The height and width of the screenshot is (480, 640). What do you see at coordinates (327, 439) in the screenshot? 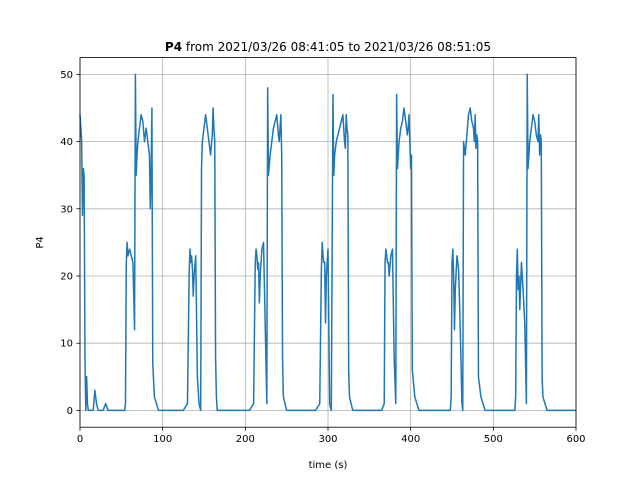
I see `x-tick-label: 300` at bounding box center [327, 439].